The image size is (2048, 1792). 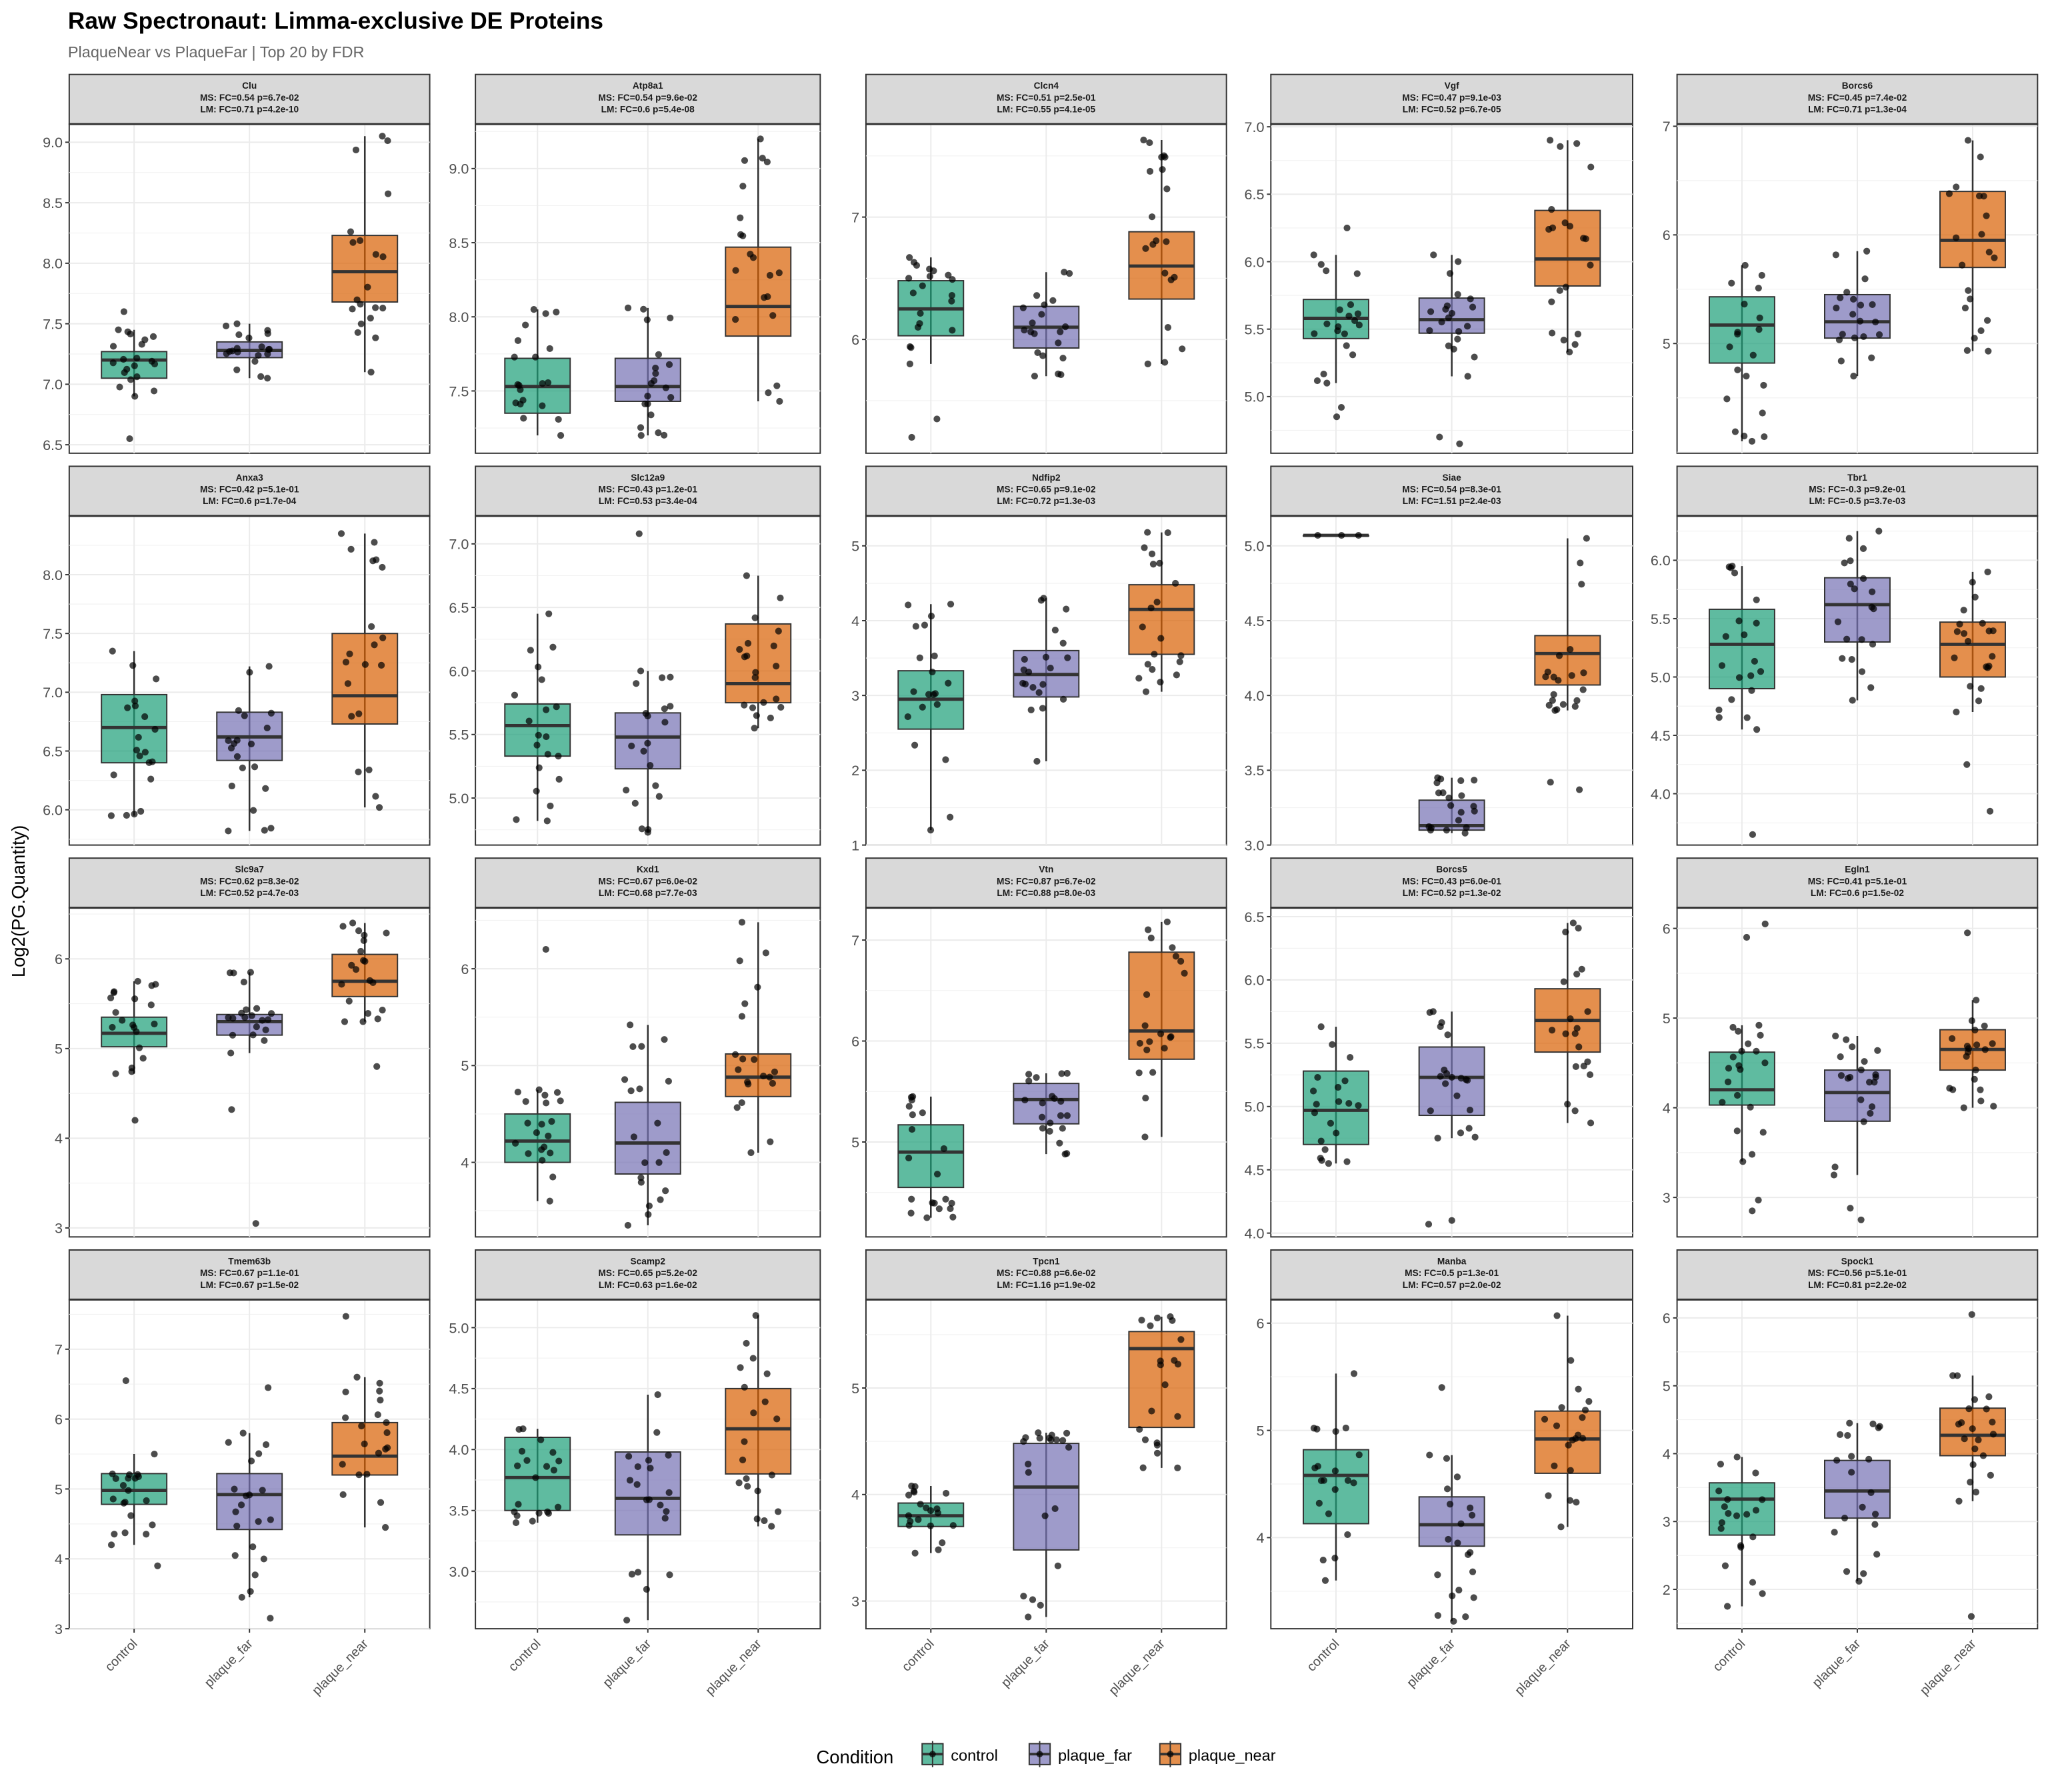 What do you see at coordinates (648, 893) in the screenshot?
I see `lm-stats: LM: FC=0.68 p=7.7e-03` at bounding box center [648, 893].